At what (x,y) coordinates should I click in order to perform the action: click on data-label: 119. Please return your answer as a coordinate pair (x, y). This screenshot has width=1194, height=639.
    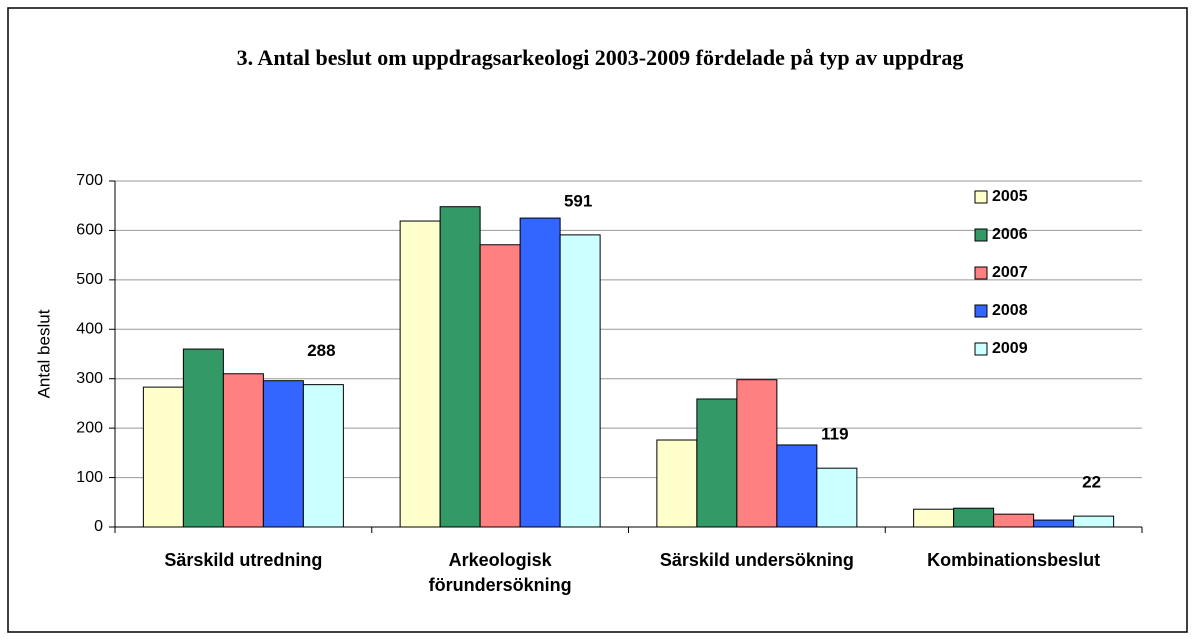
    Looking at the image, I should click on (834, 434).